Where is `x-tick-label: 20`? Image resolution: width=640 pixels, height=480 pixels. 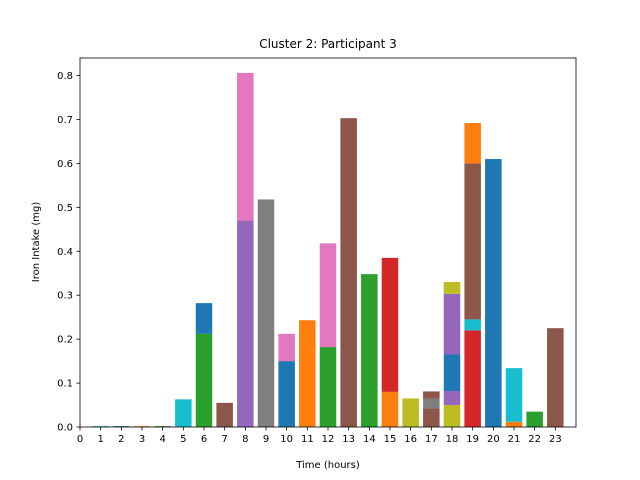
x-tick-label: 20 is located at coordinates (493, 439).